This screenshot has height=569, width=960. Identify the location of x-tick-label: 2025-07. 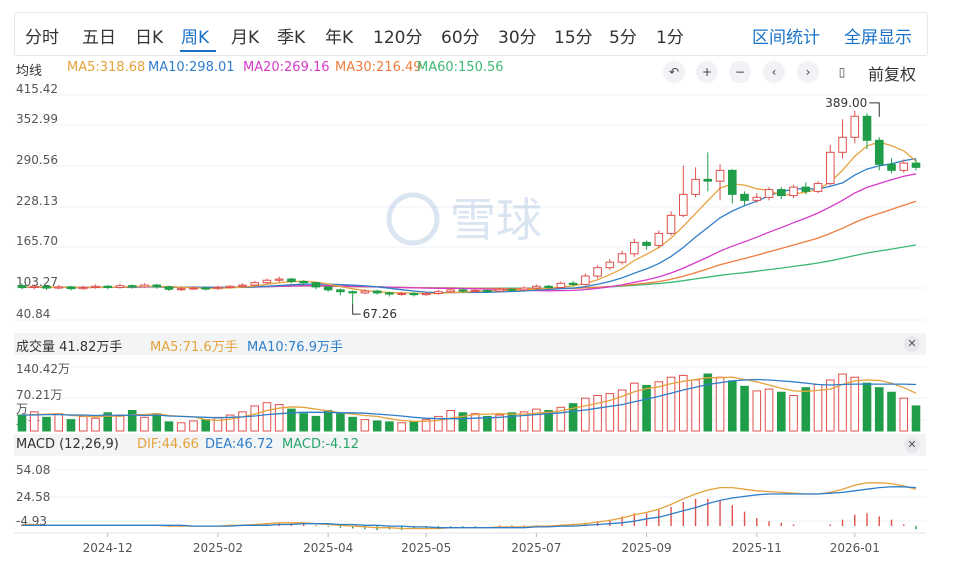
(536, 548).